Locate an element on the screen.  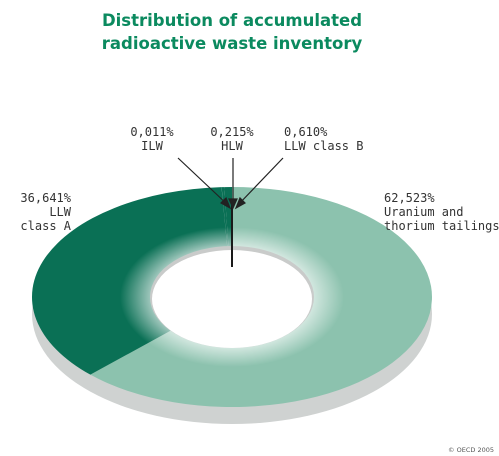
leader-llw-class-b is located at coordinates (260, 182).